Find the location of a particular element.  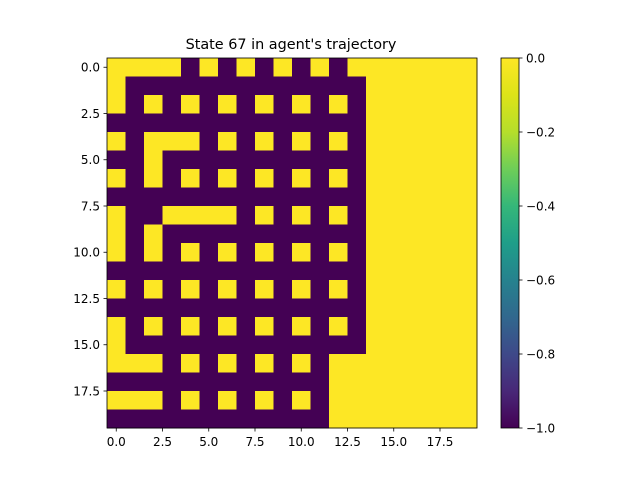

colorbar-tick-label: −0.4 is located at coordinates (540, 206).